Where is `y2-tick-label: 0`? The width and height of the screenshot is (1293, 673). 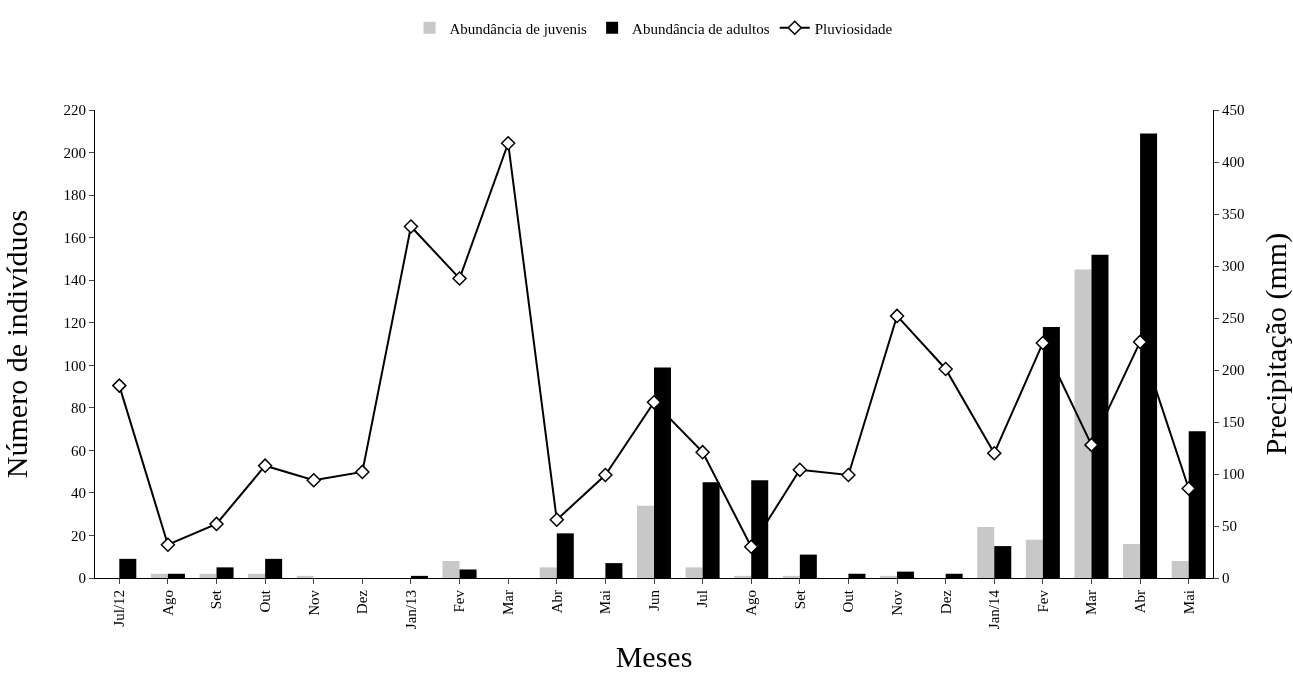
y2-tick-label: 0 is located at coordinates (1226, 578).